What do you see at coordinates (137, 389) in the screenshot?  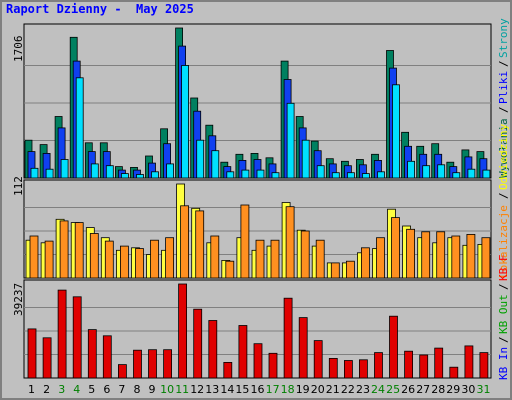 I see `x-tick-label-8: 8` at bounding box center [137, 389].